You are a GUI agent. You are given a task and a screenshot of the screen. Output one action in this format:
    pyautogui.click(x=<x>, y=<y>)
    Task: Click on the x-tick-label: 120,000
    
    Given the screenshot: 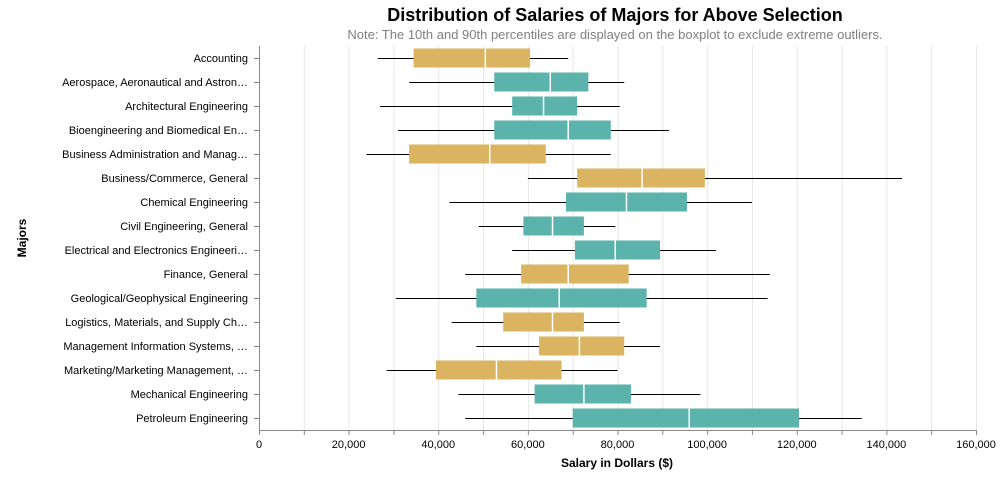 What is the action you would take?
    pyautogui.click(x=797, y=445)
    